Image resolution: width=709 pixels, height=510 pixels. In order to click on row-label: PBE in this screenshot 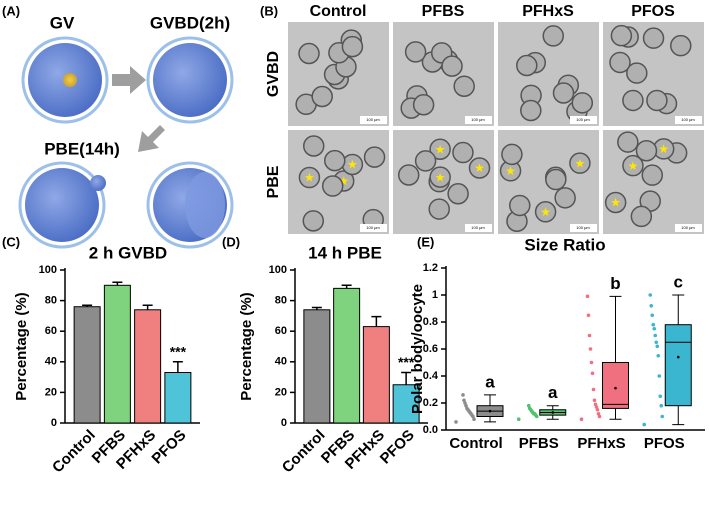, I will do `click(273, 181)`.